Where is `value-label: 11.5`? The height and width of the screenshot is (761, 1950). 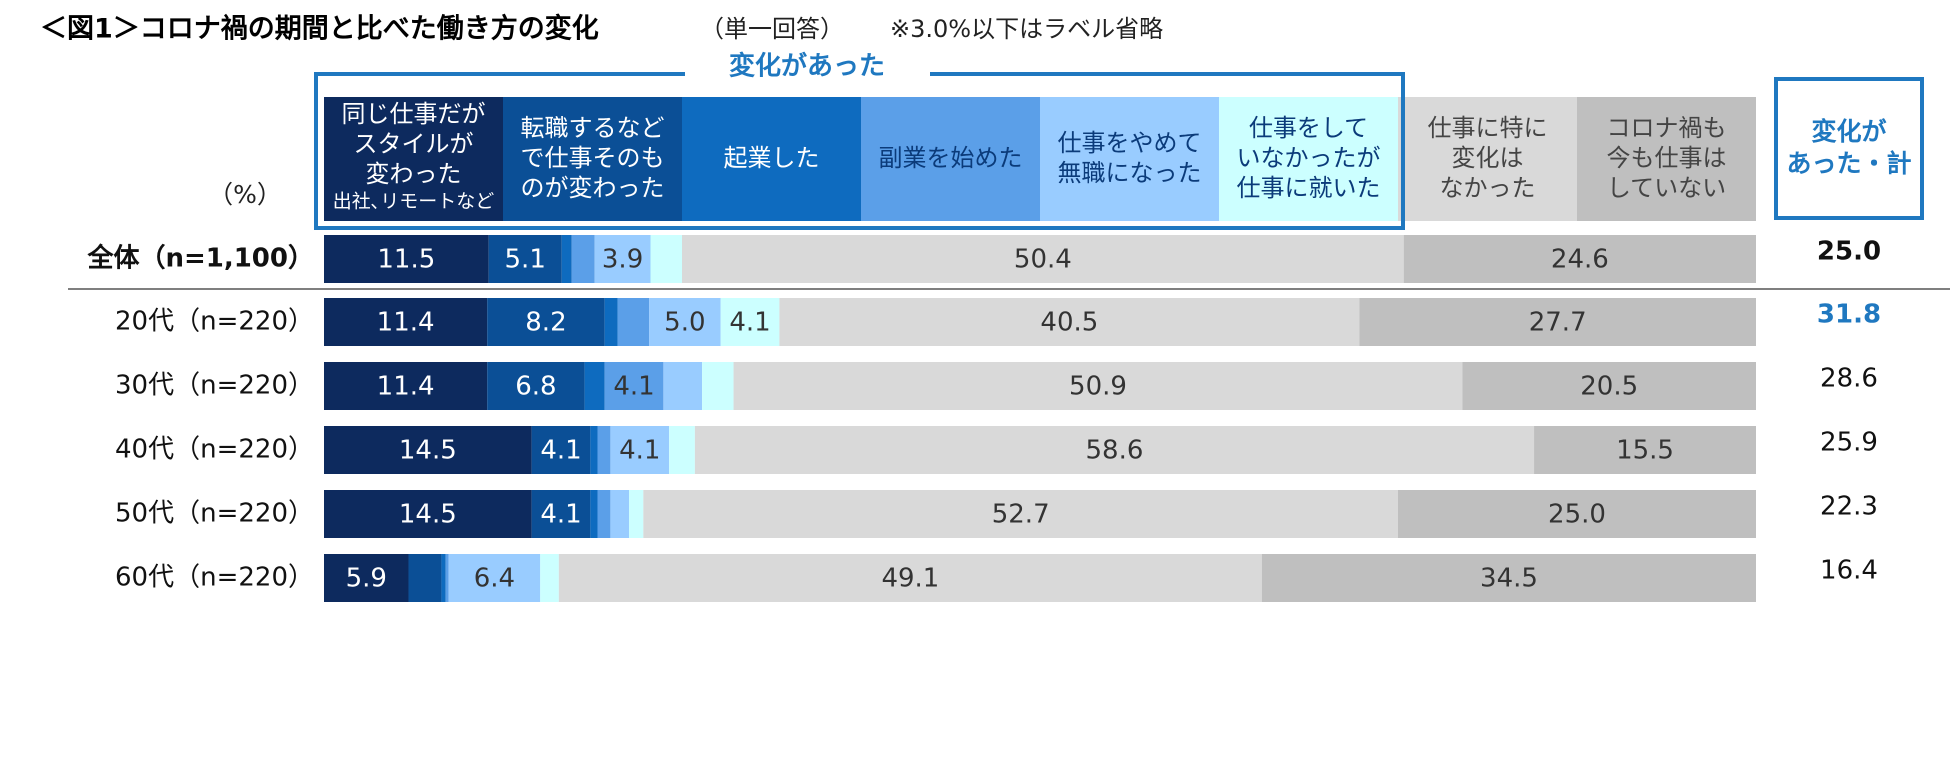 value-label: 11.5 is located at coordinates (406, 260).